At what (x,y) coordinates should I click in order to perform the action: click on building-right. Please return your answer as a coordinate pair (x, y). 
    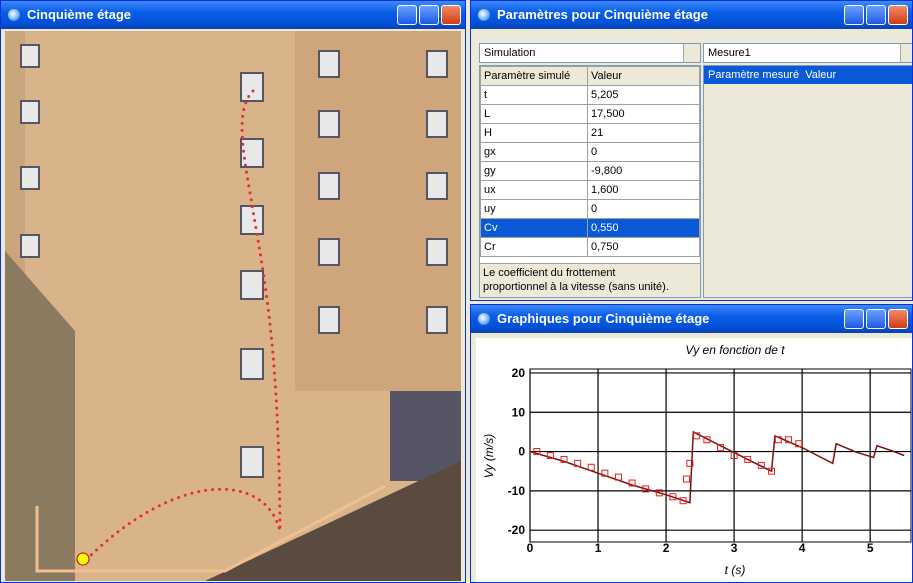
    Looking at the image, I should click on (378, 211).